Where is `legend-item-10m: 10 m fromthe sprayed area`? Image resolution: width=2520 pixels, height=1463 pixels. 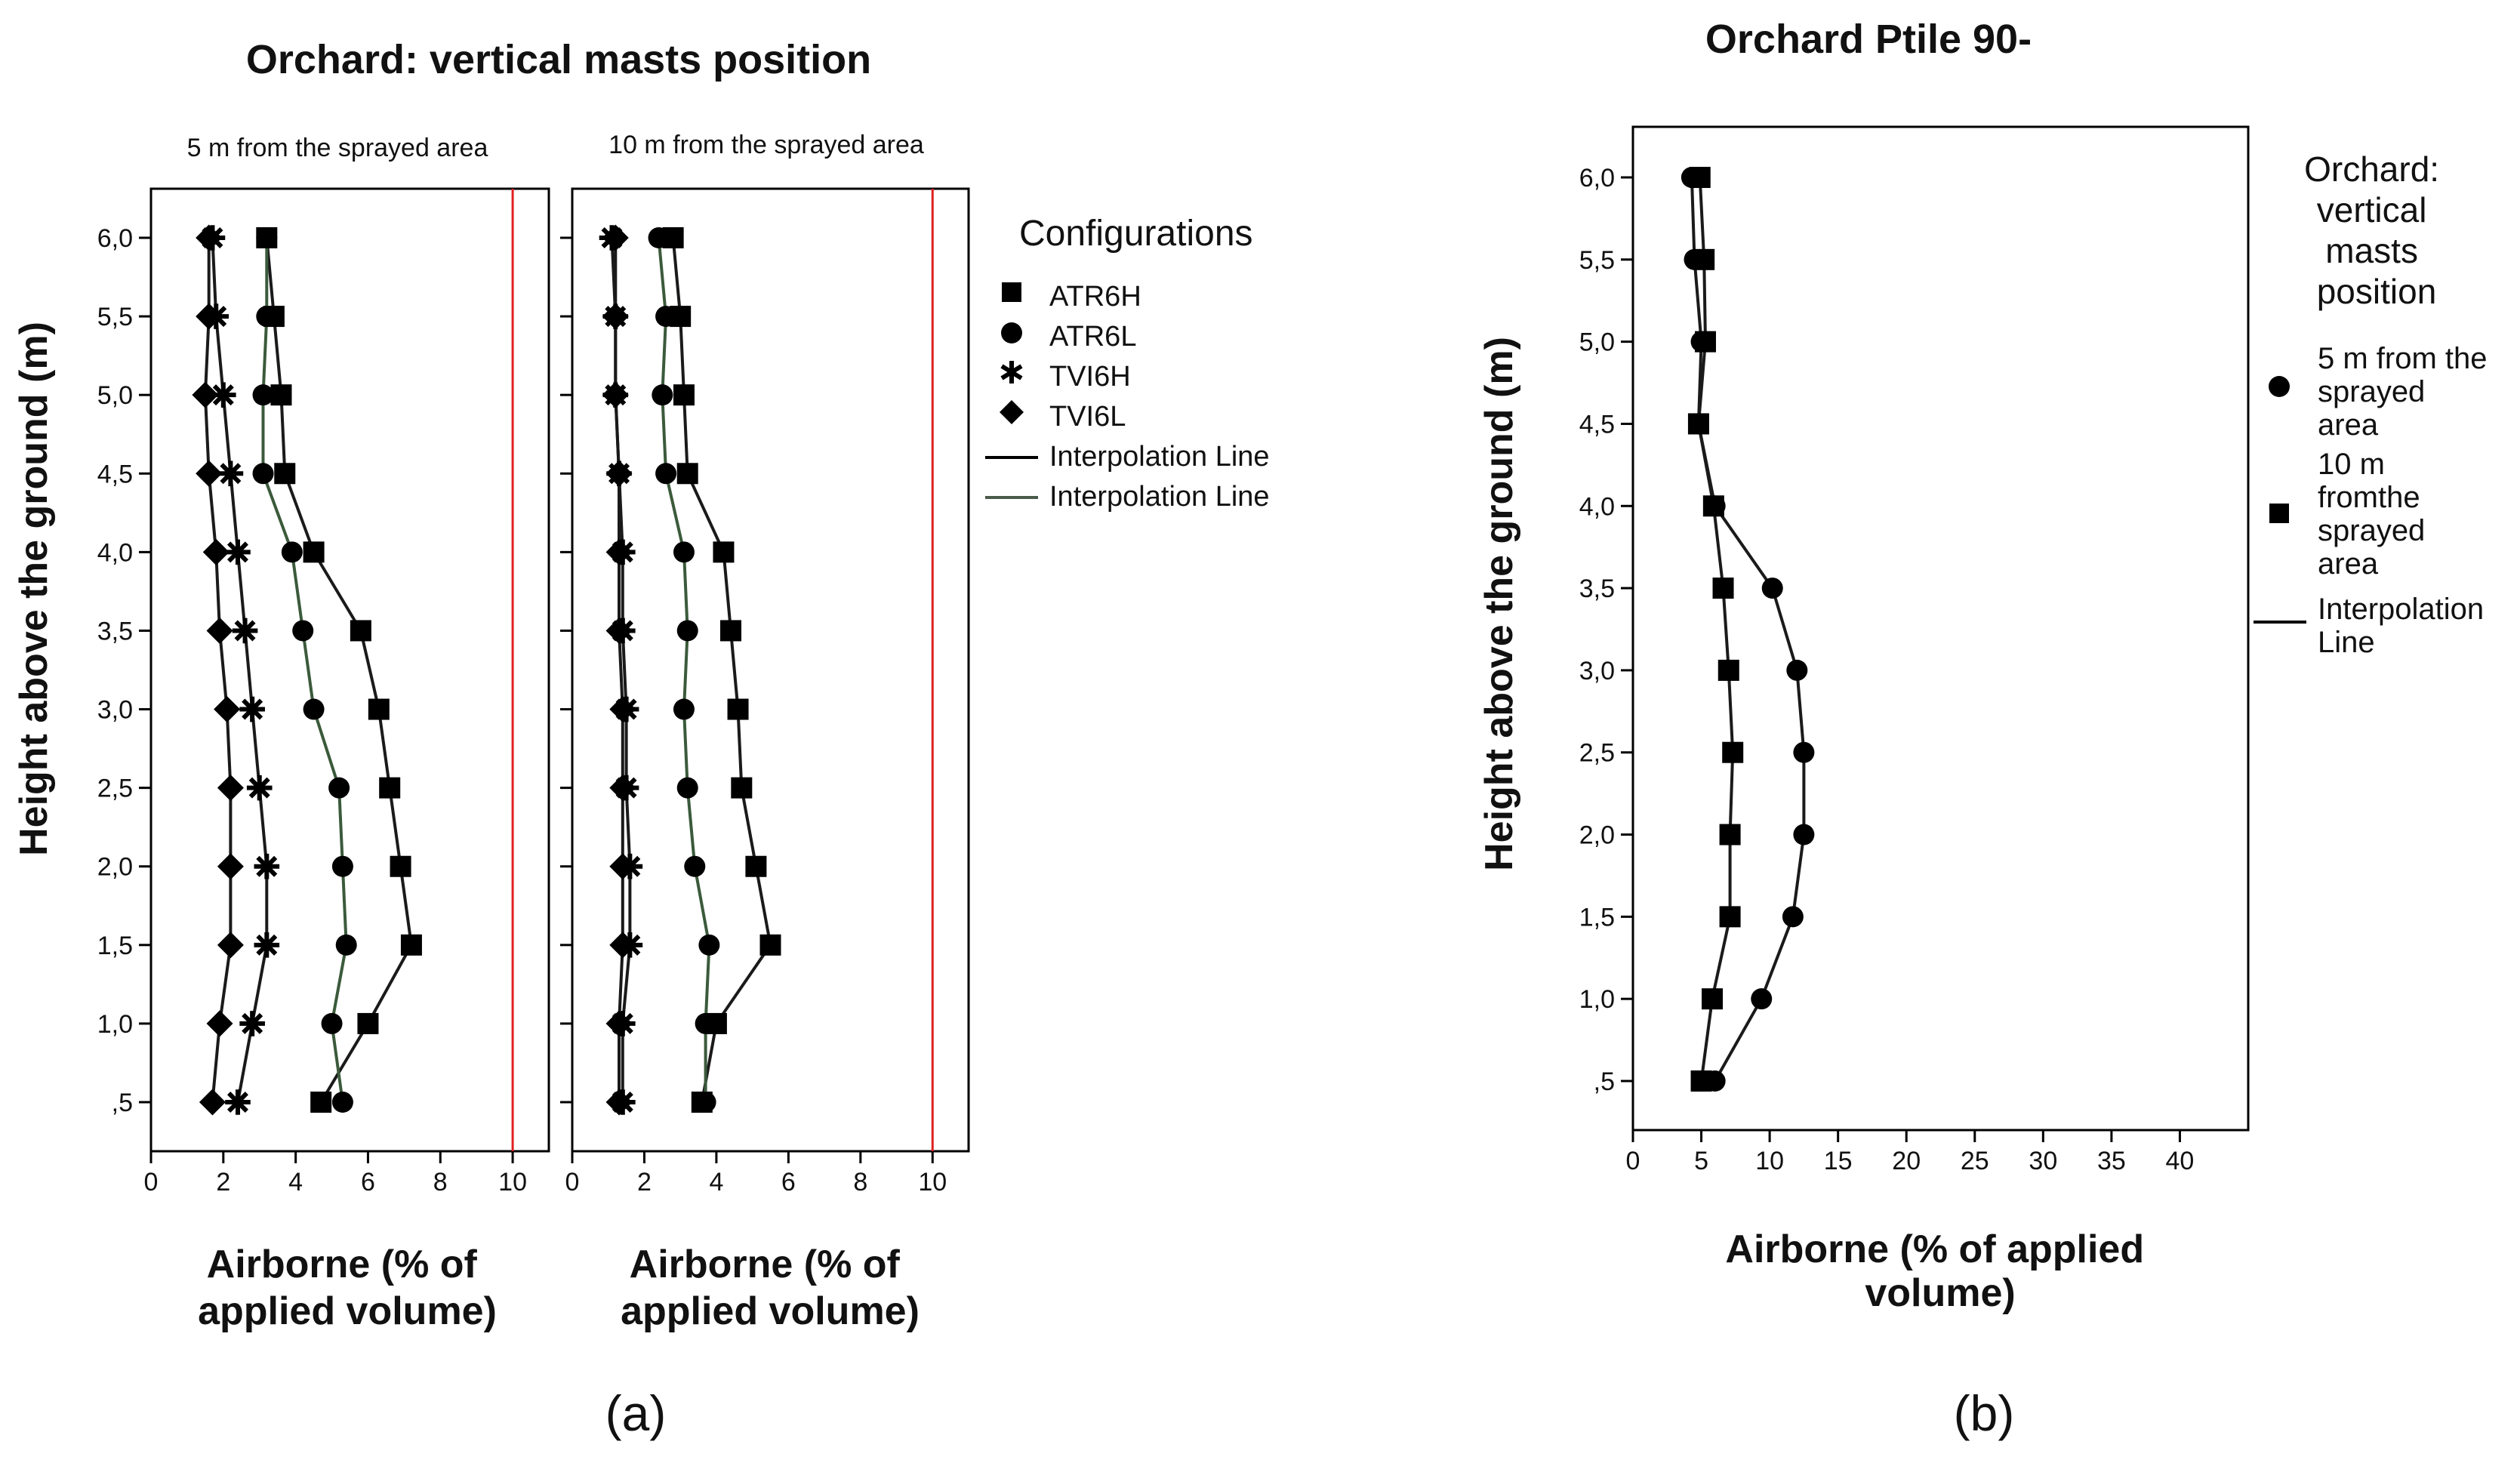 legend-item-10m: 10 m fromthe sprayed area is located at coordinates (2375, 514).